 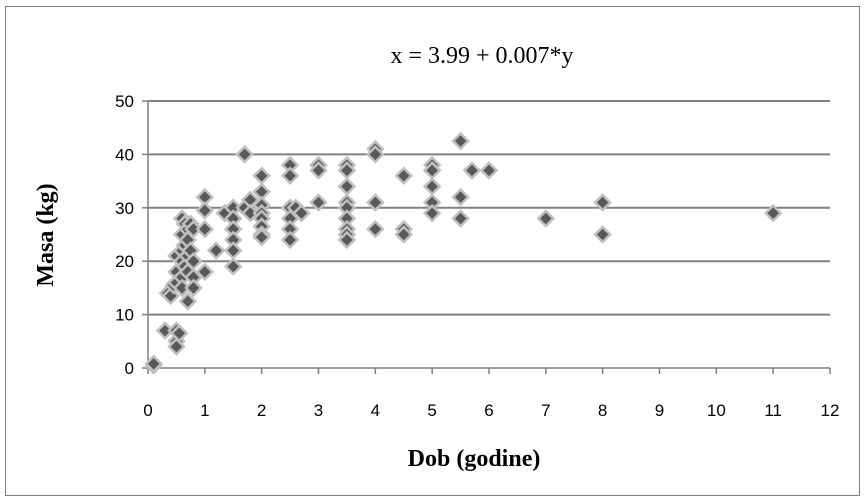 I want to click on x-tick-label-5: 5, so click(x=431, y=410).